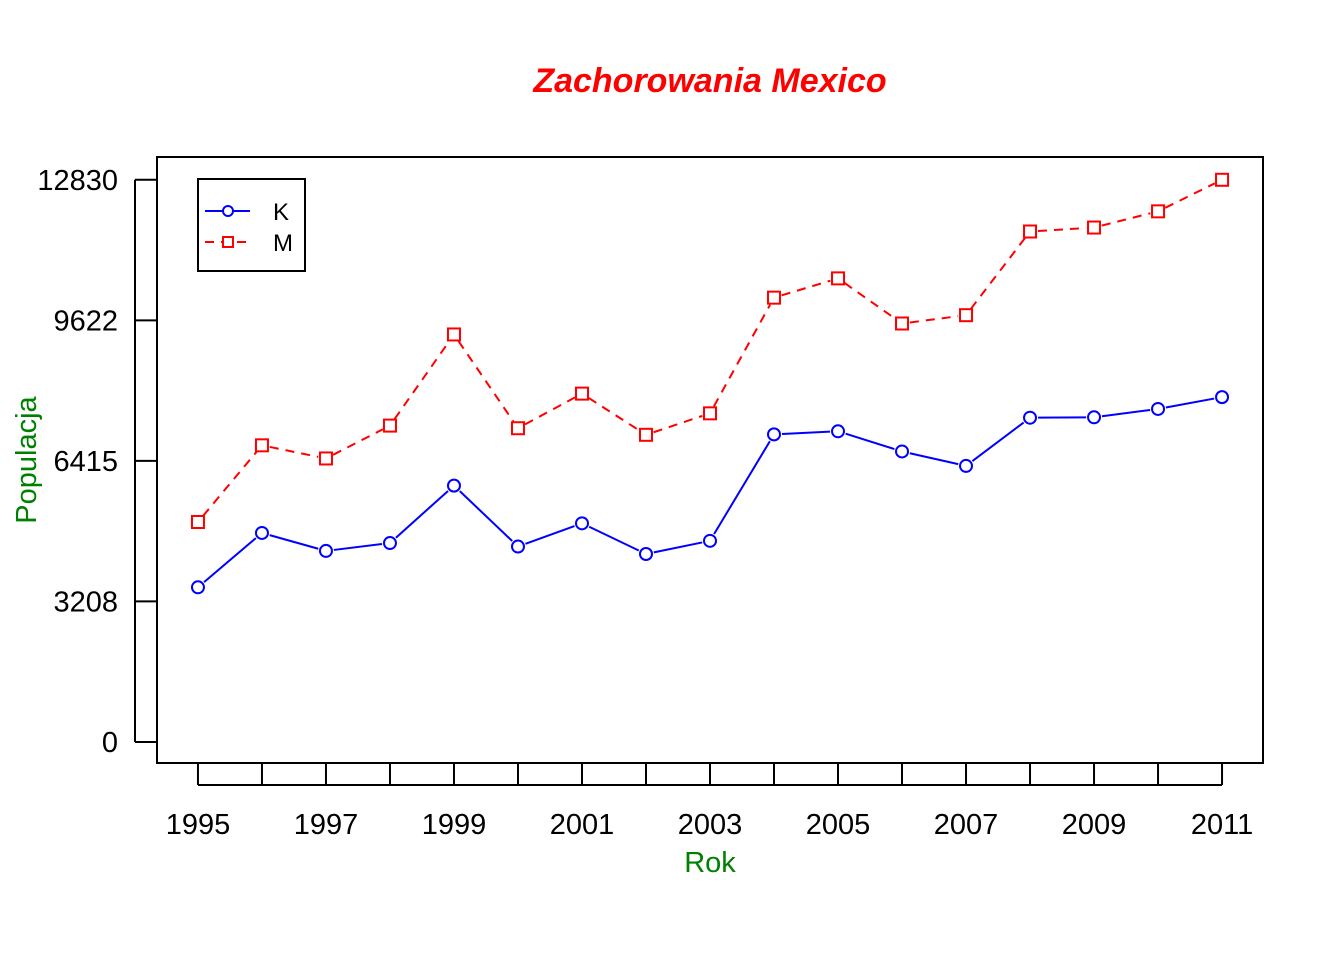  Describe the element at coordinates (838, 825) in the screenshot. I see `x-tick-label: 2005` at that location.